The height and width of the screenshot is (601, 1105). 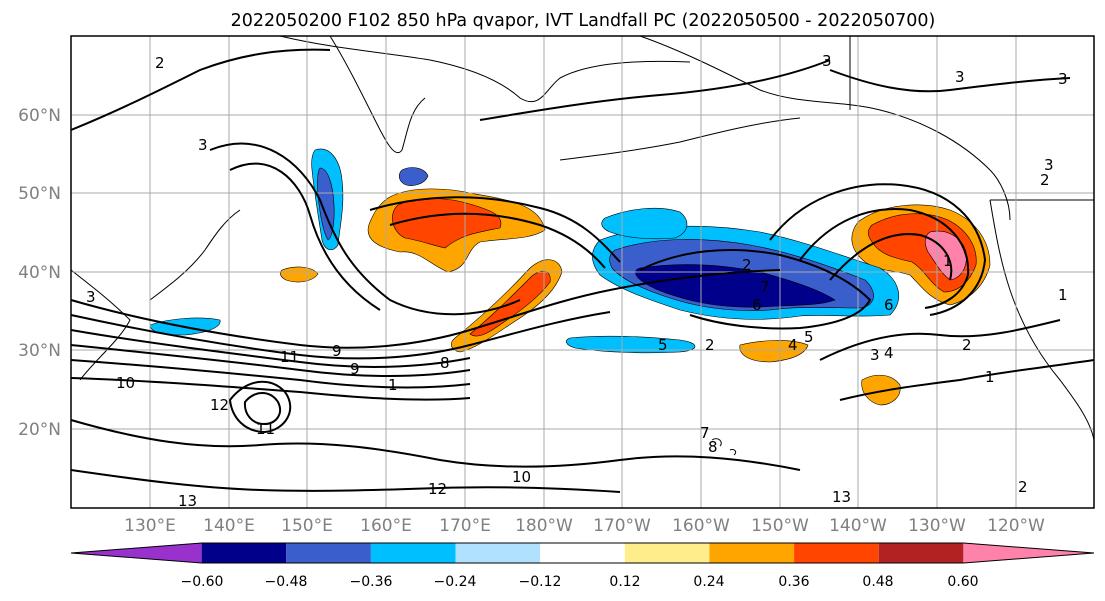 What do you see at coordinates (39, 116) in the screenshot?
I see `lat-label: 60°N` at bounding box center [39, 116].